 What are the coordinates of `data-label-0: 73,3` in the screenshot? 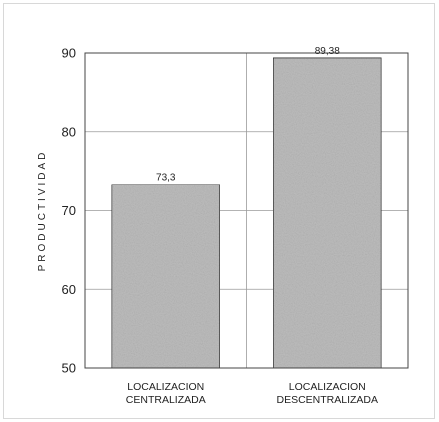 It's located at (166, 178).